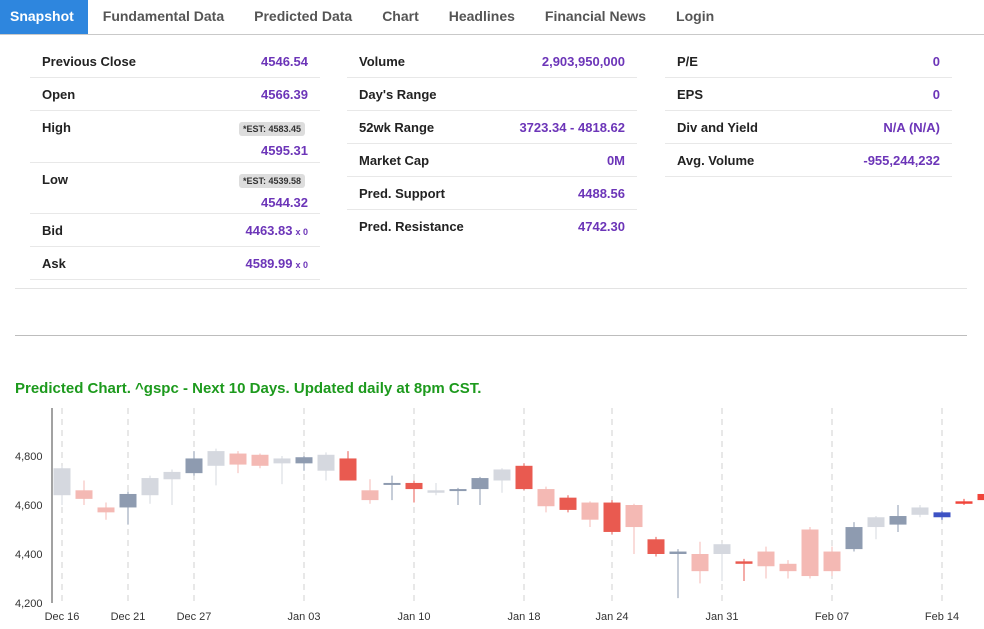  Describe the element at coordinates (29, 555) in the screenshot. I see `y-tick-label: 4,400` at that location.